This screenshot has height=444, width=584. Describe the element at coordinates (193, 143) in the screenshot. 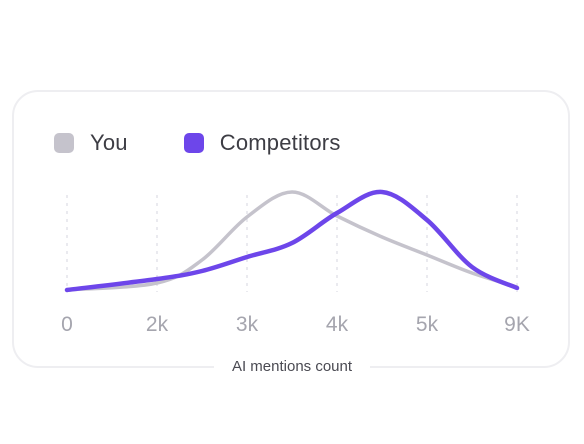

I see `legend-swatch-competitors` at that location.